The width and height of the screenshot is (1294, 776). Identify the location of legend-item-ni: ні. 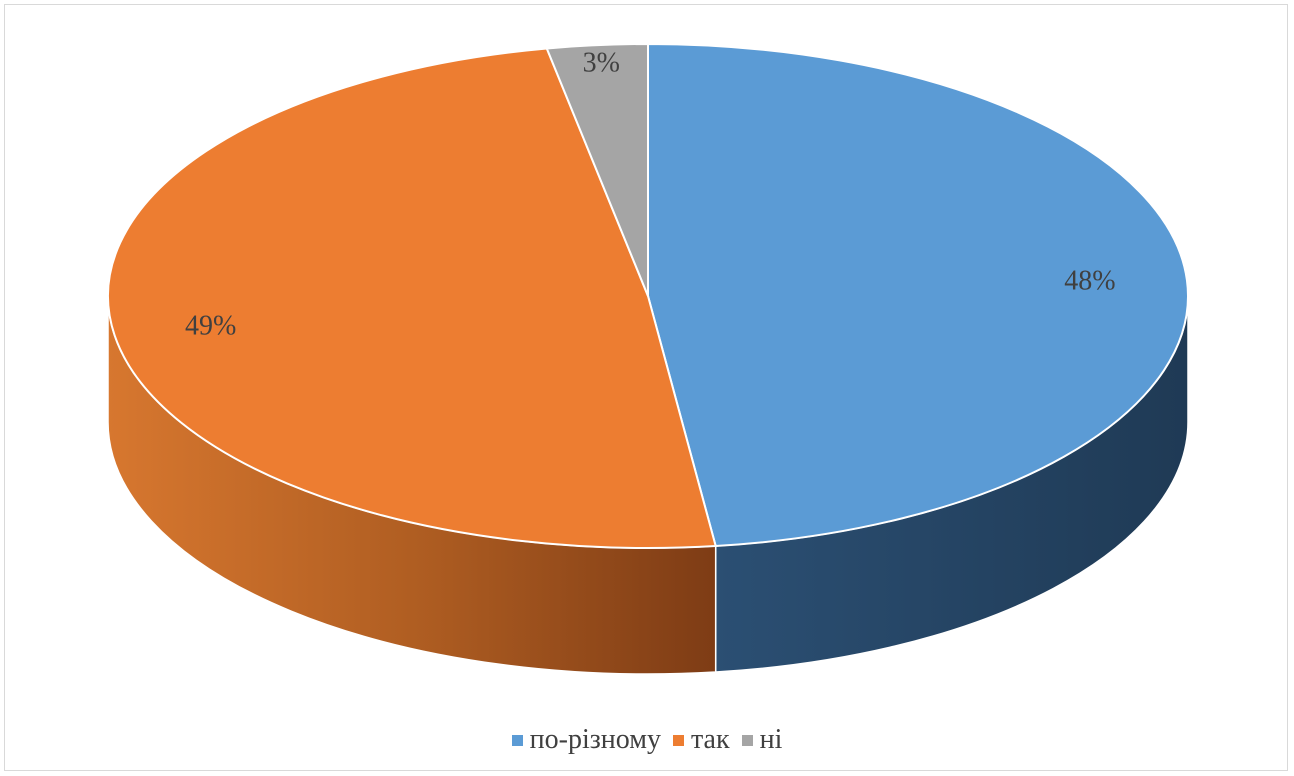
(762, 740).